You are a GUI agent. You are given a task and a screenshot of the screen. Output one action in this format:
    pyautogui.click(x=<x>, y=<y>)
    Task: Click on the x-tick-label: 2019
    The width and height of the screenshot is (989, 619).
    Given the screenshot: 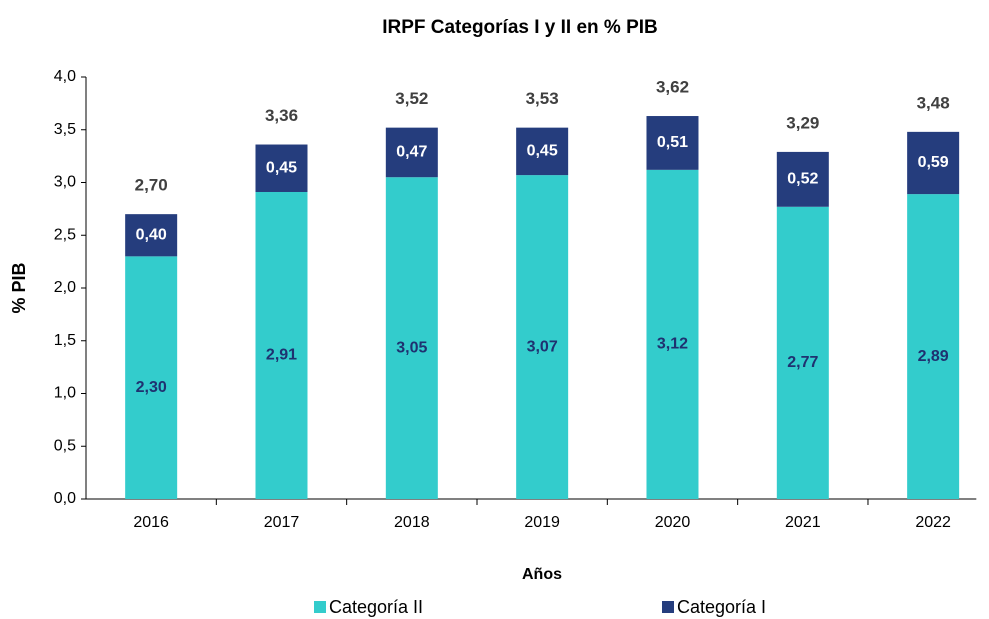 What is the action you would take?
    pyautogui.click(x=542, y=522)
    